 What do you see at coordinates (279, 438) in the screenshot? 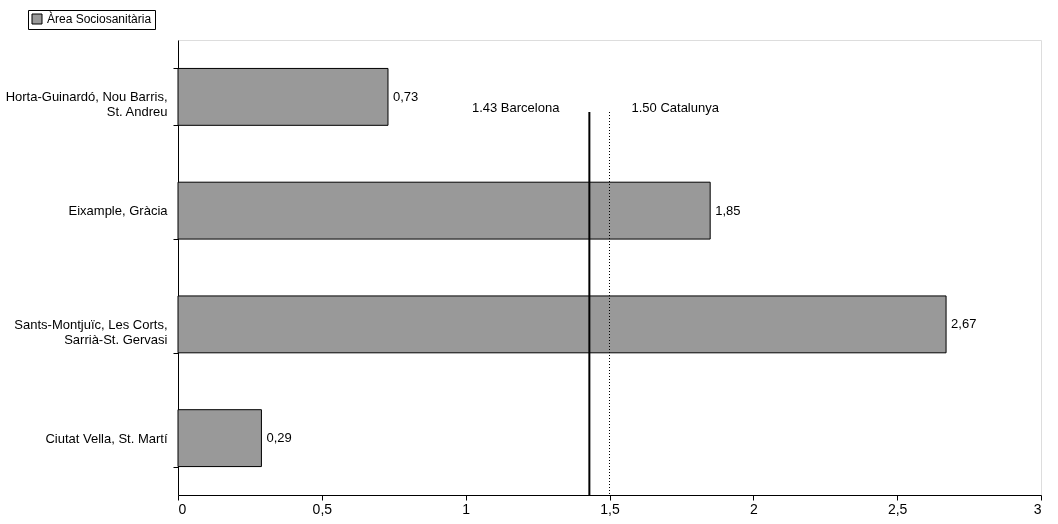
I see `data-label: 0,29` at bounding box center [279, 438].